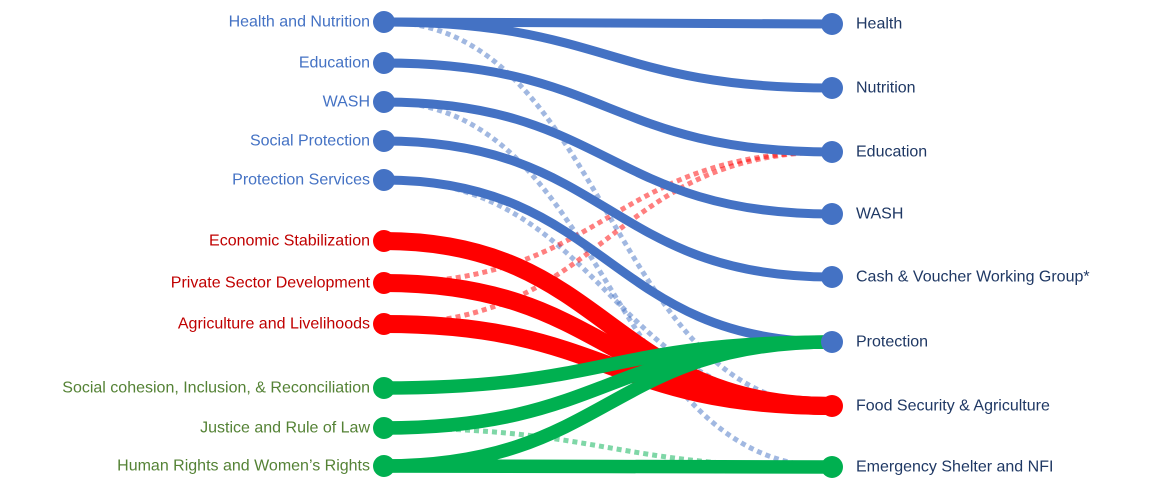 Image resolution: width=1153 pixels, height=482 pixels. What do you see at coordinates (384, 102) in the screenshot?
I see `left-node-wash` at bounding box center [384, 102].